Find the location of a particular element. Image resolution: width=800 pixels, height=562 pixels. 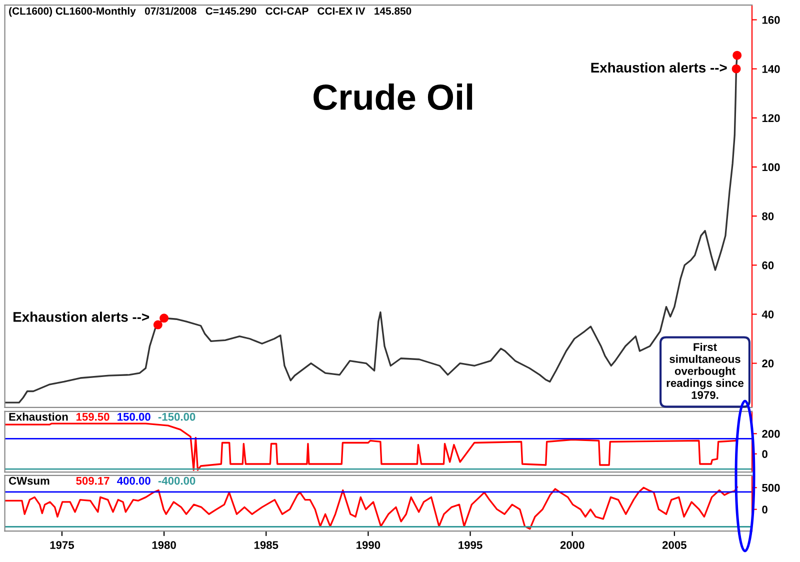

y-tick-label: 60 is located at coordinates (768, 265).